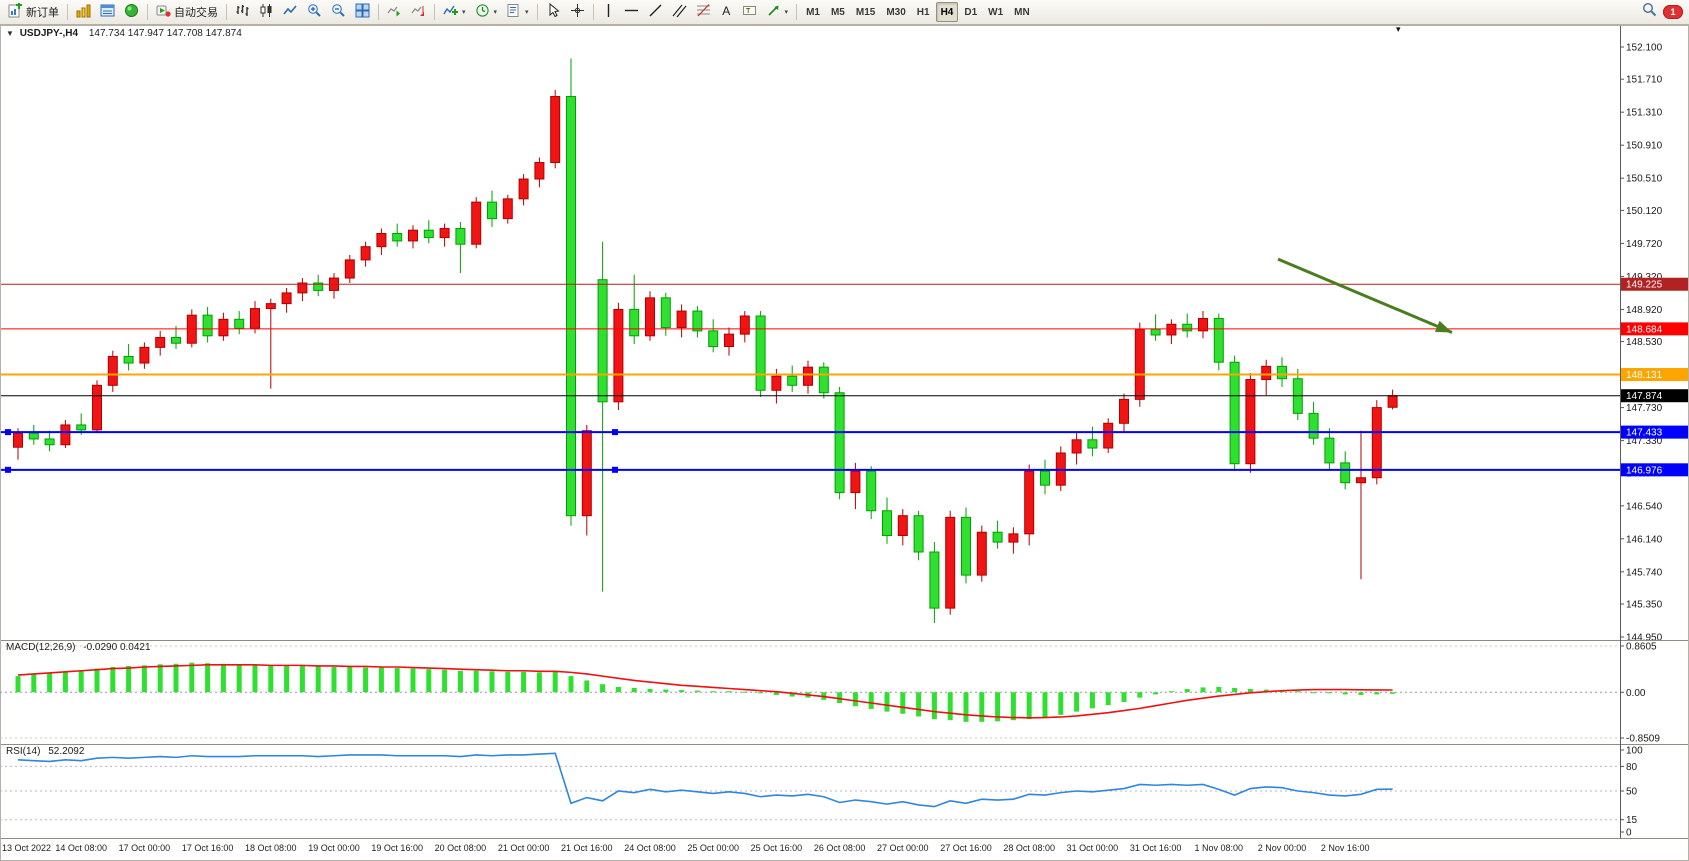 The image size is (1689, 861). I want to click on tf-mn-button: MN, so click(1022, 12).